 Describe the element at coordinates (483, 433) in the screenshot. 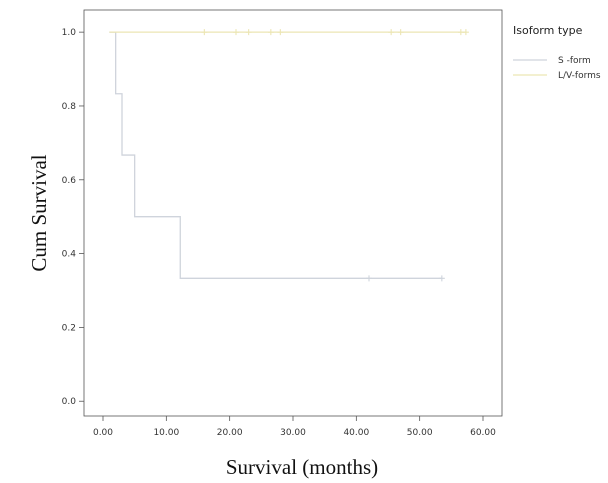

I see `x-tick-label: 60.00` at that location.